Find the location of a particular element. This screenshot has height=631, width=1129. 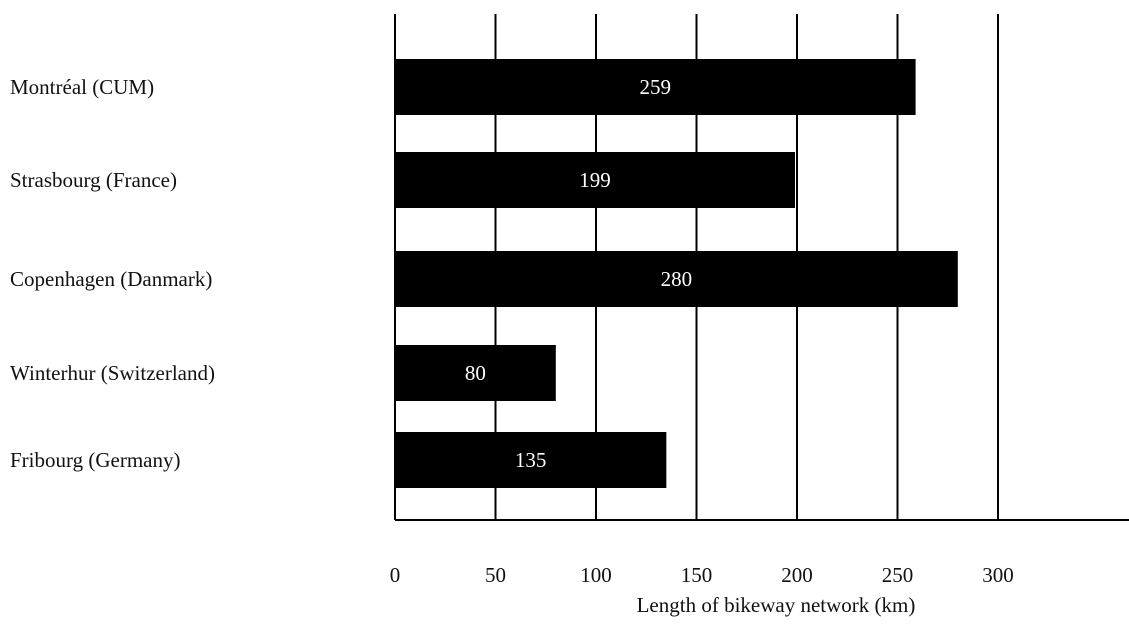

category-label-1: Strasbourg (France) is located at coordinates (93, 180).